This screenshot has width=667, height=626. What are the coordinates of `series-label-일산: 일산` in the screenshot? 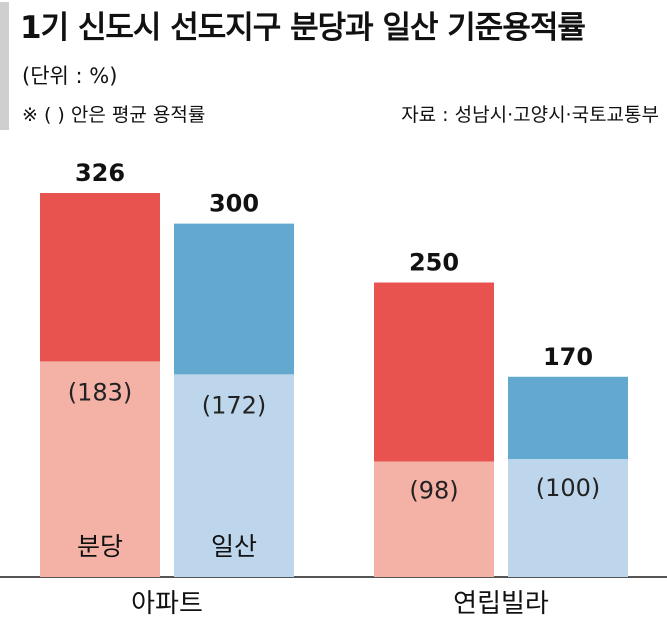 It's located at (234, 546).